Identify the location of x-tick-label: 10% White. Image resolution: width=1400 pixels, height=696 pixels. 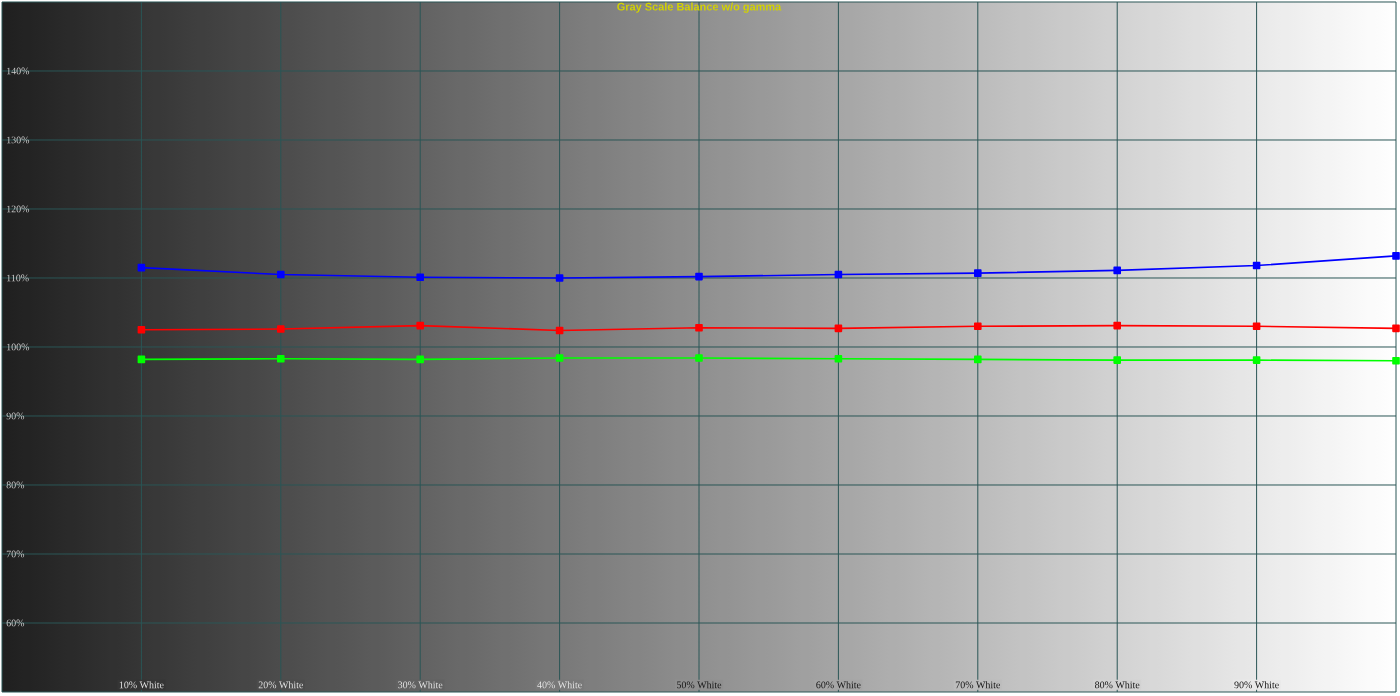
(141, 685).